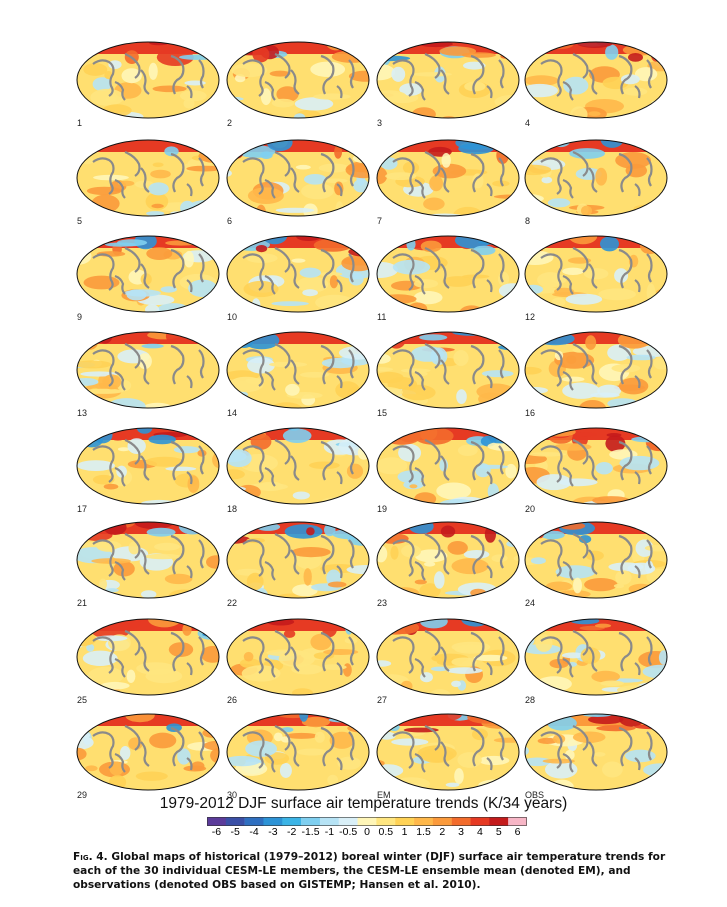 The width and height of the screenshot is (727, 907). What do you see at coordinates (235, 832) in the screenshot?
I see `colorbar-tick-label: -5` at bounding box center [235, 832].